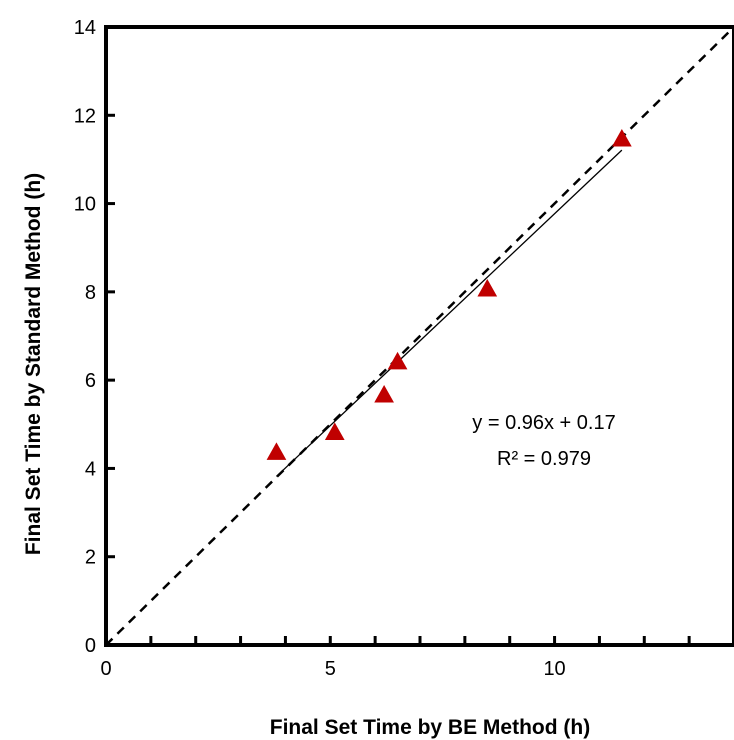  Describe the element at coordinates (544, 459) in the screenshot. I see `r-squared-label: R² = 0.979` at that location.